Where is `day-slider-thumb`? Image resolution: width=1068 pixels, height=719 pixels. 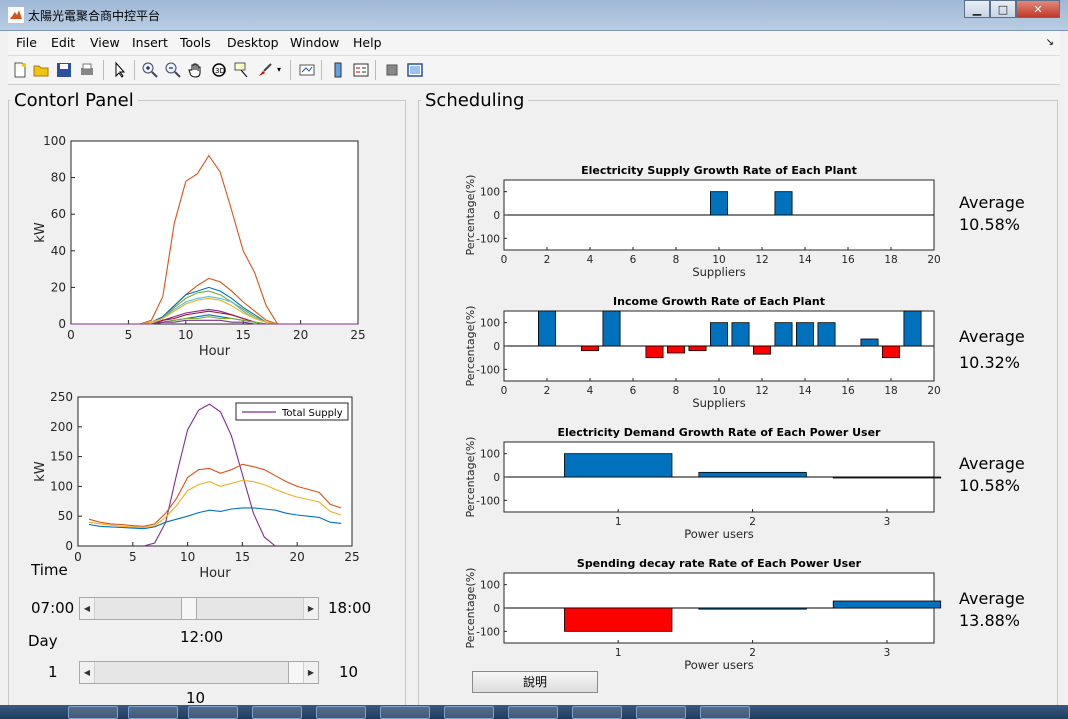 day-slider-thumb is located at coordinates (296, 672).